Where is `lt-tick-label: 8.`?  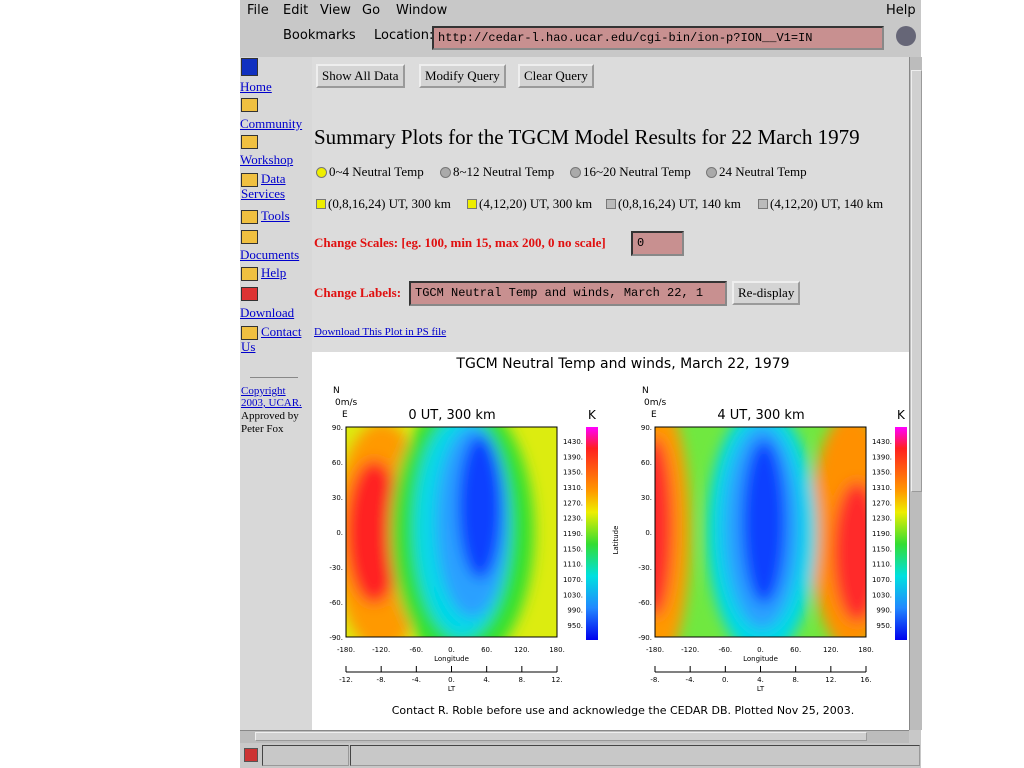 lt-tick-label: 8. is located at coordinates (795, 680).